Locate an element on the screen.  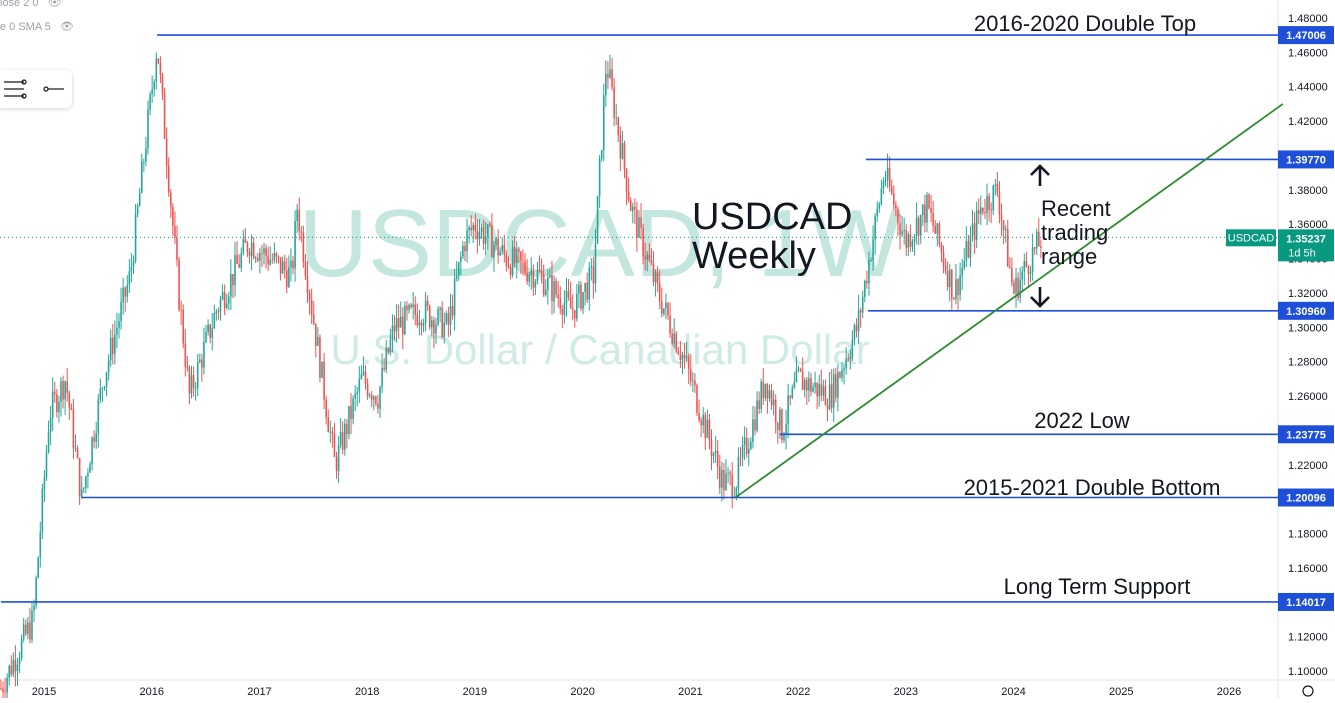
y-tick-label: 1.16000 is located at coordinates (1308, 569).